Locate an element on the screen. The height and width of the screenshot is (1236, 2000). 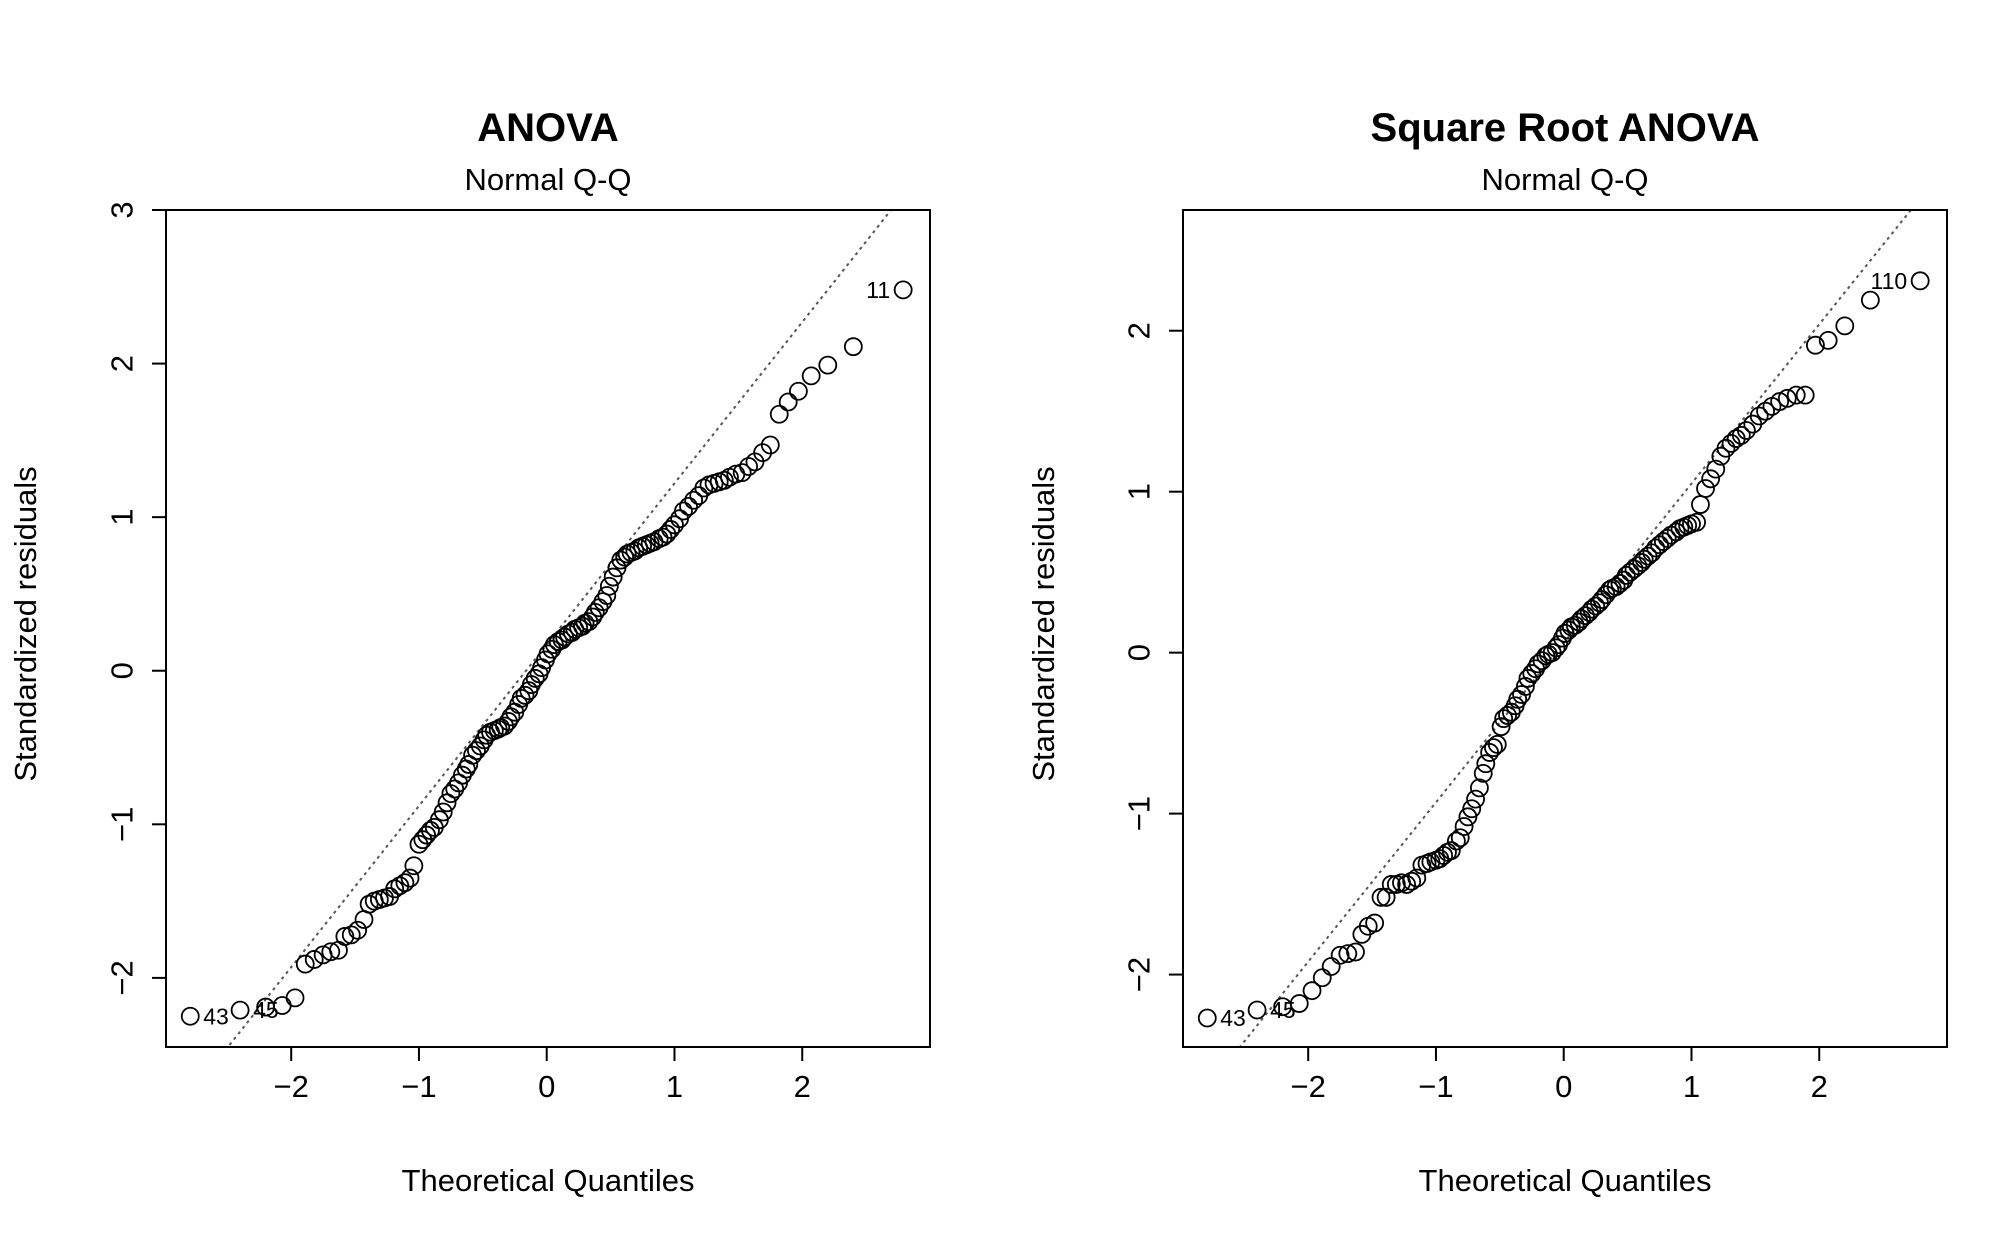
x-tick-label: 2 is located at coordinates (1819, 1086).